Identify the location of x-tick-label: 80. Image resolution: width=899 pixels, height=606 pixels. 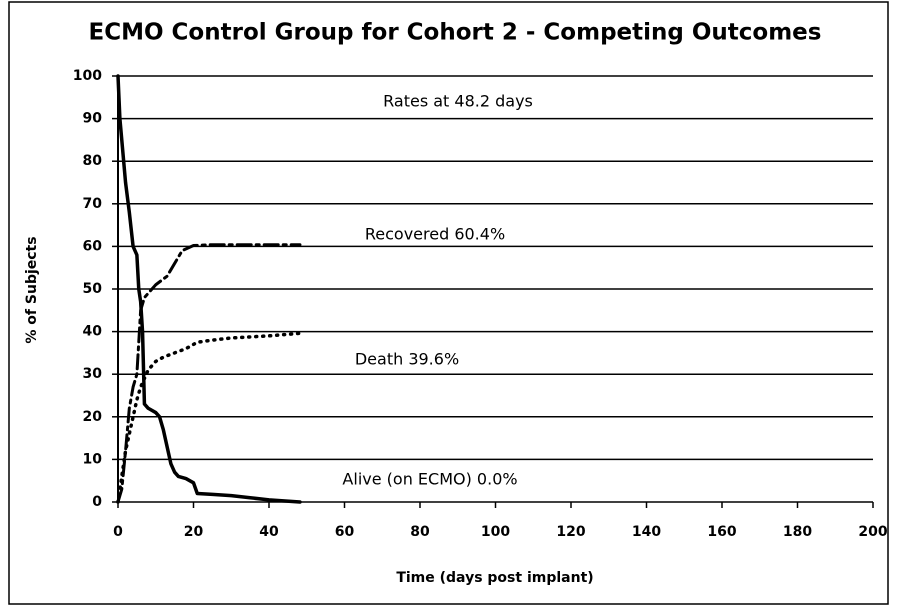
(420, 532).